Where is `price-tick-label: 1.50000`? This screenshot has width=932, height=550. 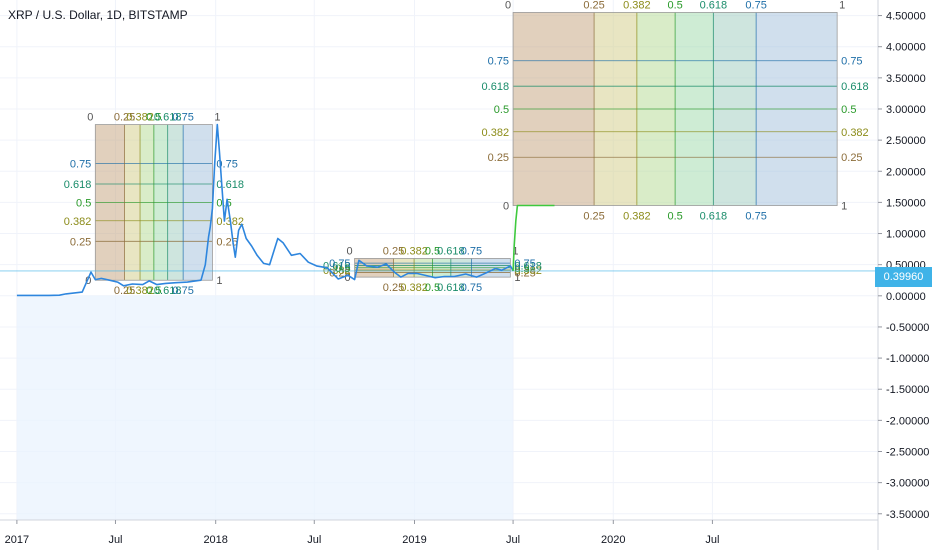
price-tick-label: 1.50000 is located at coordinates (906, 203).